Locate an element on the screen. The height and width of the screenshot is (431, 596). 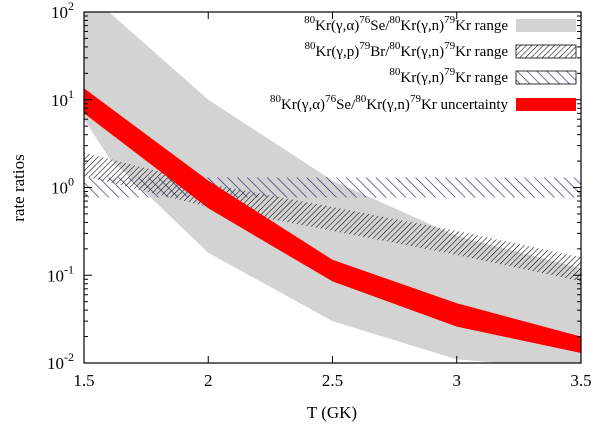
legend-label-1: 80Kr(γ,α)76Se/80Kr(γ,n)79Kr range is located at coordinates (406, 24).